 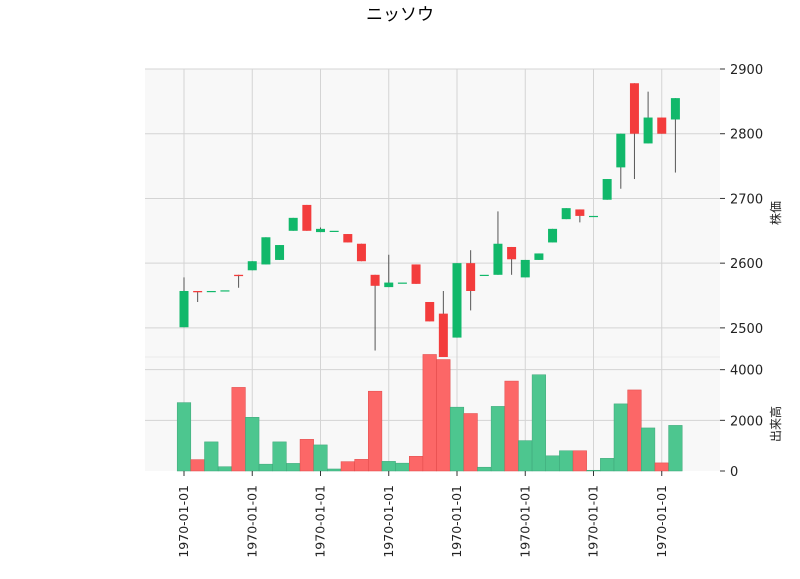 What do you see at coordinates (775, 213) in the screenshot?
I see `price-ylabel: 株価` at bounding box center [775, 213].